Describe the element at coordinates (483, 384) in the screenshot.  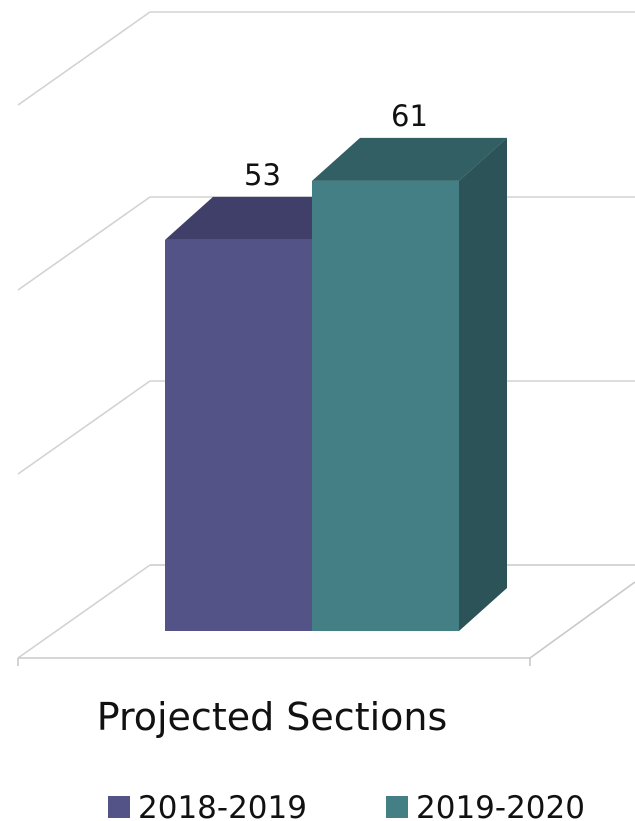
I see `bar-side-2019-2020` at that location.